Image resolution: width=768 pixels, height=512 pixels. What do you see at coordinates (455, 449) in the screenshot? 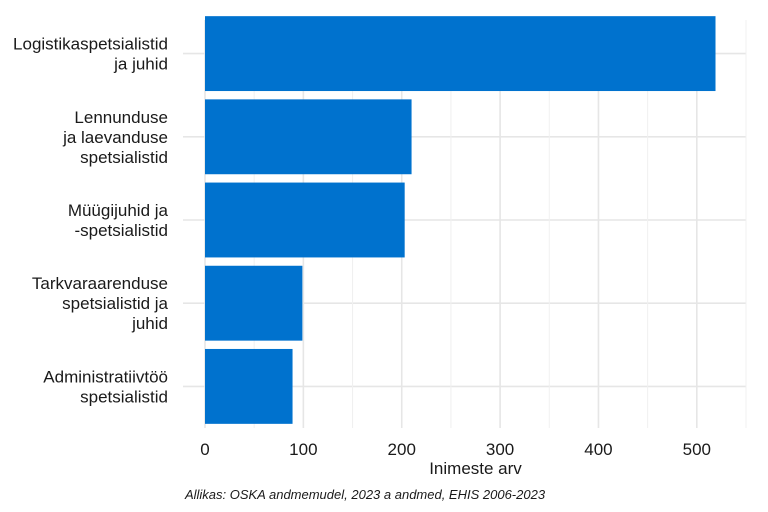
I see `x-tick-labels: 0 100 200 300 400 500` at bounding box center [455, 449].